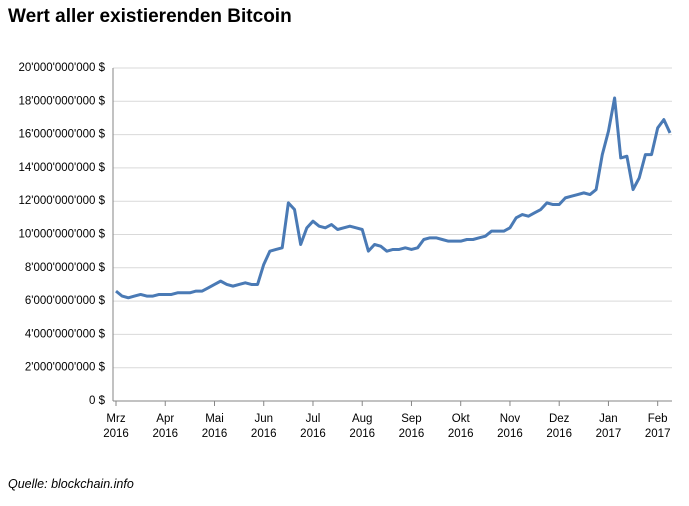 This screenshot has height=506, width=689. Describe the element at coordinates (61, 168) in the screenshot. I see `y-tick-label: 14'000'000'000 $` at that location.